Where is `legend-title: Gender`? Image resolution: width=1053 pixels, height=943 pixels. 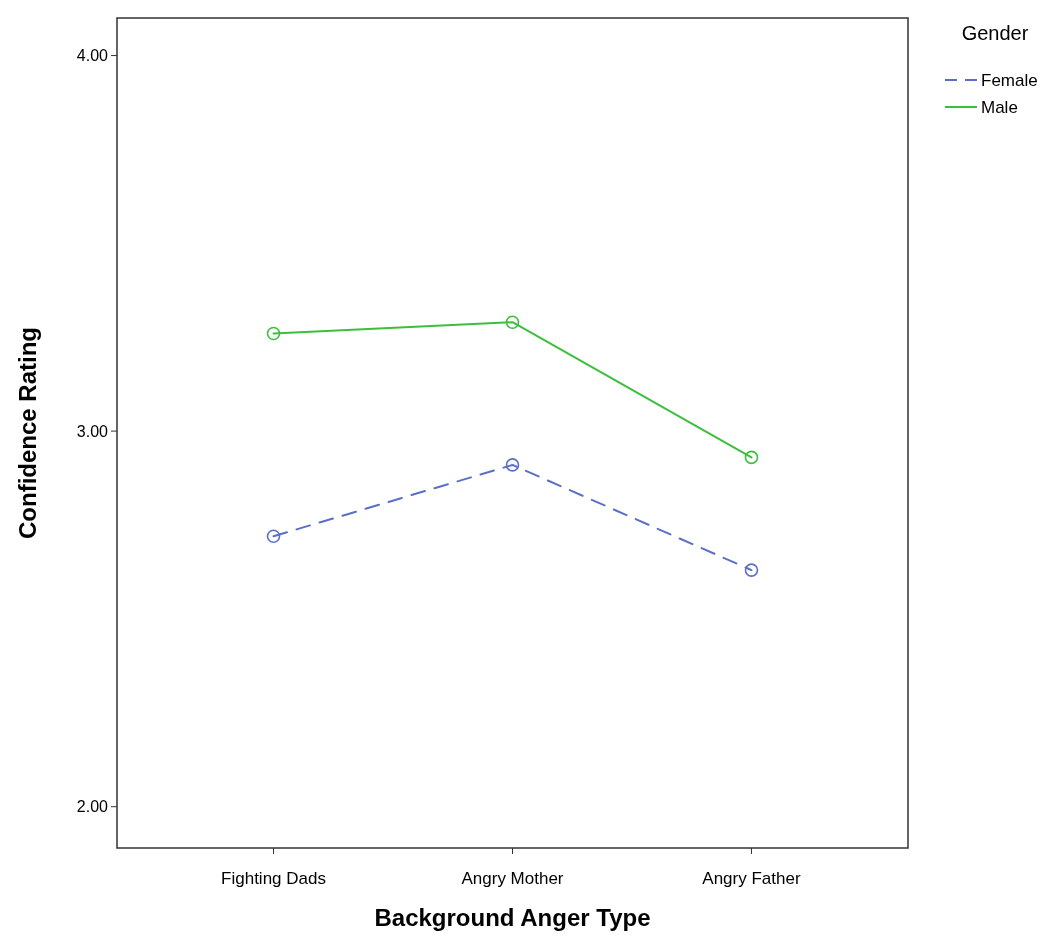
legend-title: Gender is located at coordinates (995, 33).